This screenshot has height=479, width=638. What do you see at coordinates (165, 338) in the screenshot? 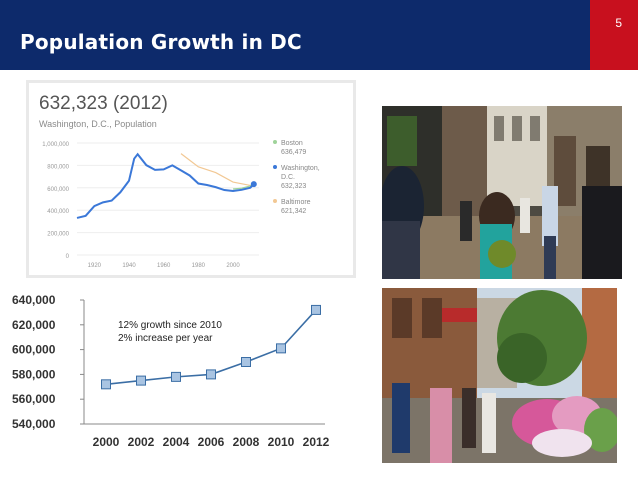
I see `chart-annotation: 2% increase per year` at bounding box center [165, 338].